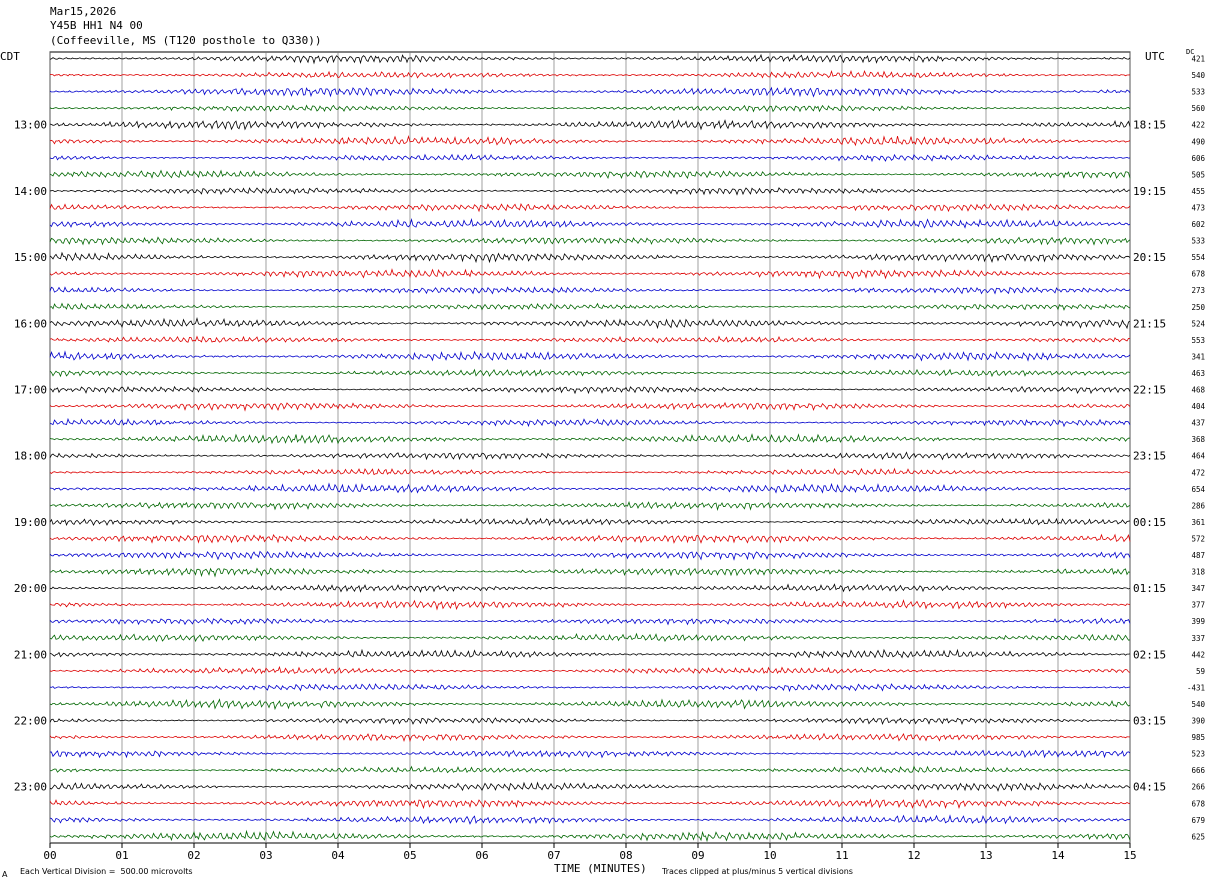 Image resolution: width=1210 pixels, height=886 pixels. What do you see at coordinates (913, 855) in the screenshot?
I see `x-tick-label: 12` at bounding box center [913, 855].